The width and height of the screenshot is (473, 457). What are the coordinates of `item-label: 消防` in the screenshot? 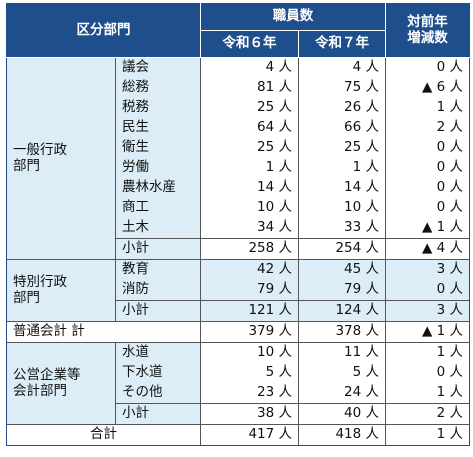 It's located at (158, 290).